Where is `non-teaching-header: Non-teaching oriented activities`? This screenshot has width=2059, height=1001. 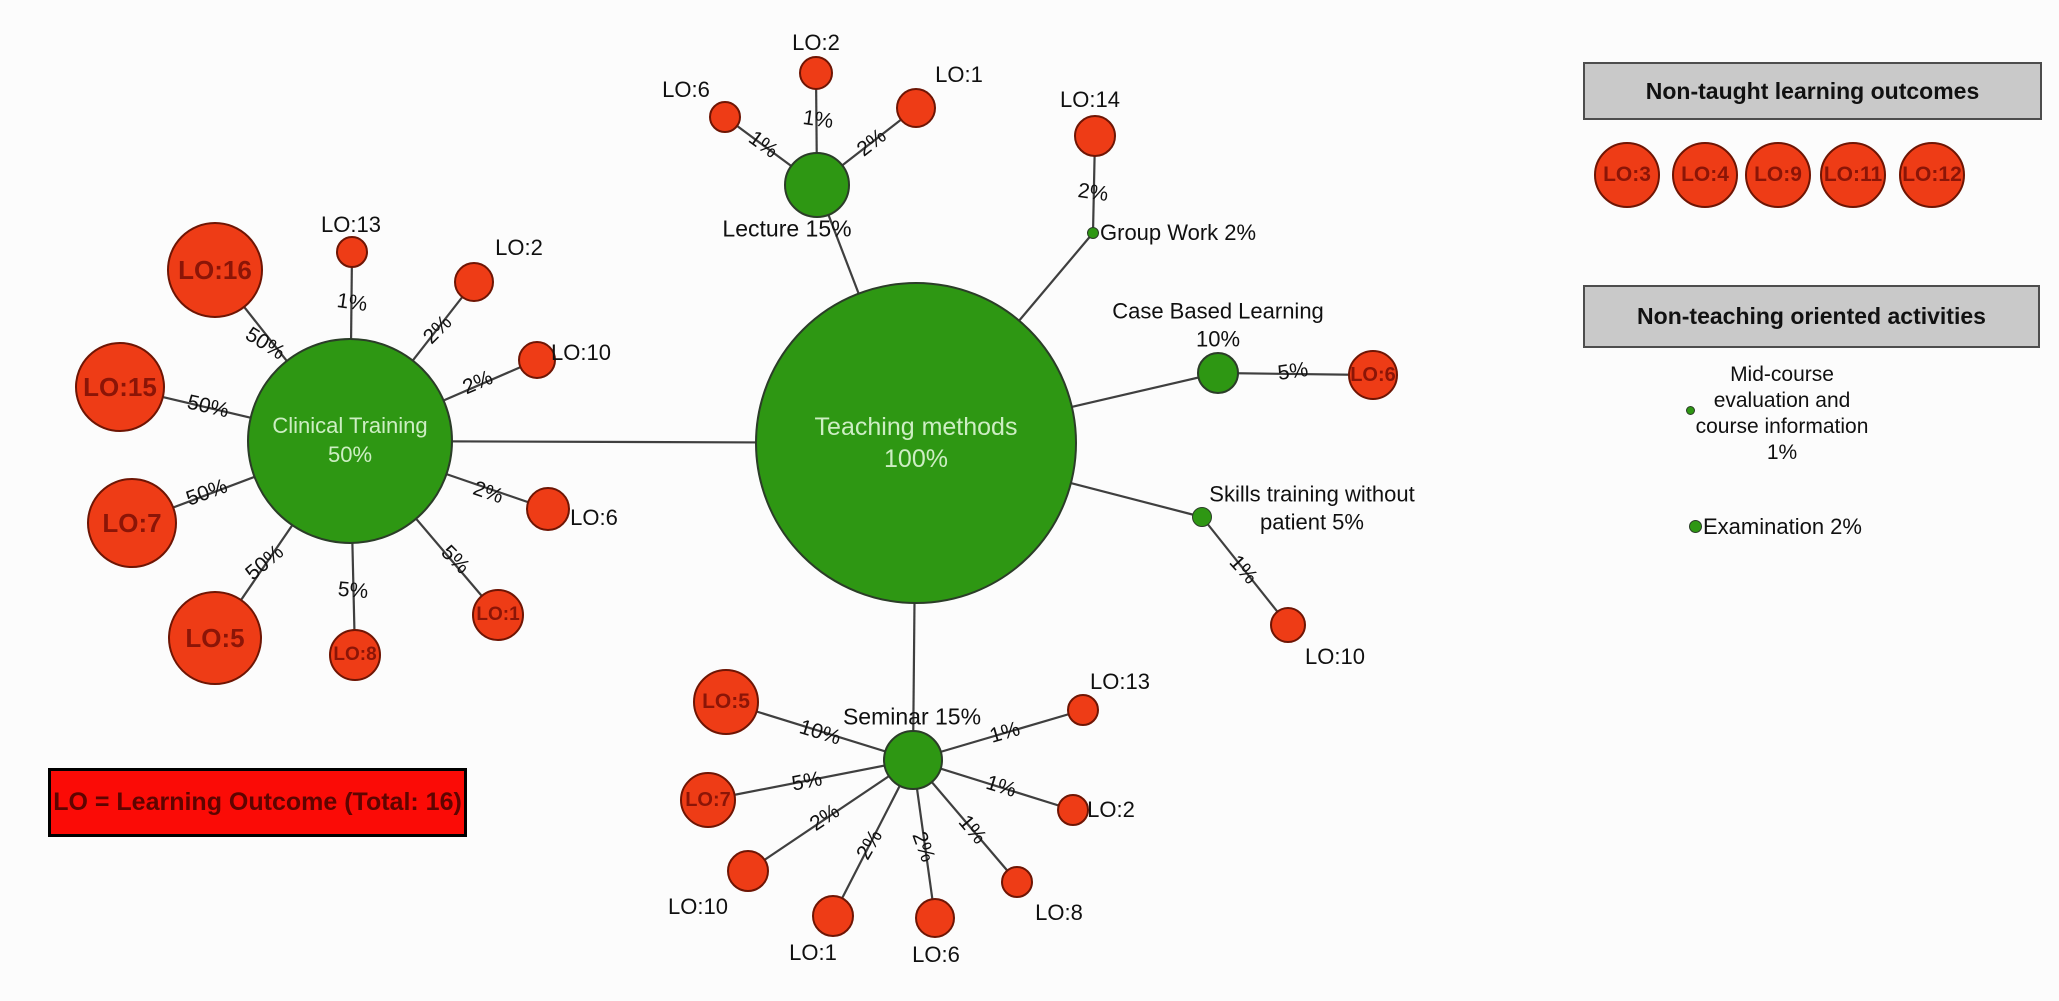 non-teaching-header: Non-teaching oriented activities is located at coordinates (1811, 316).